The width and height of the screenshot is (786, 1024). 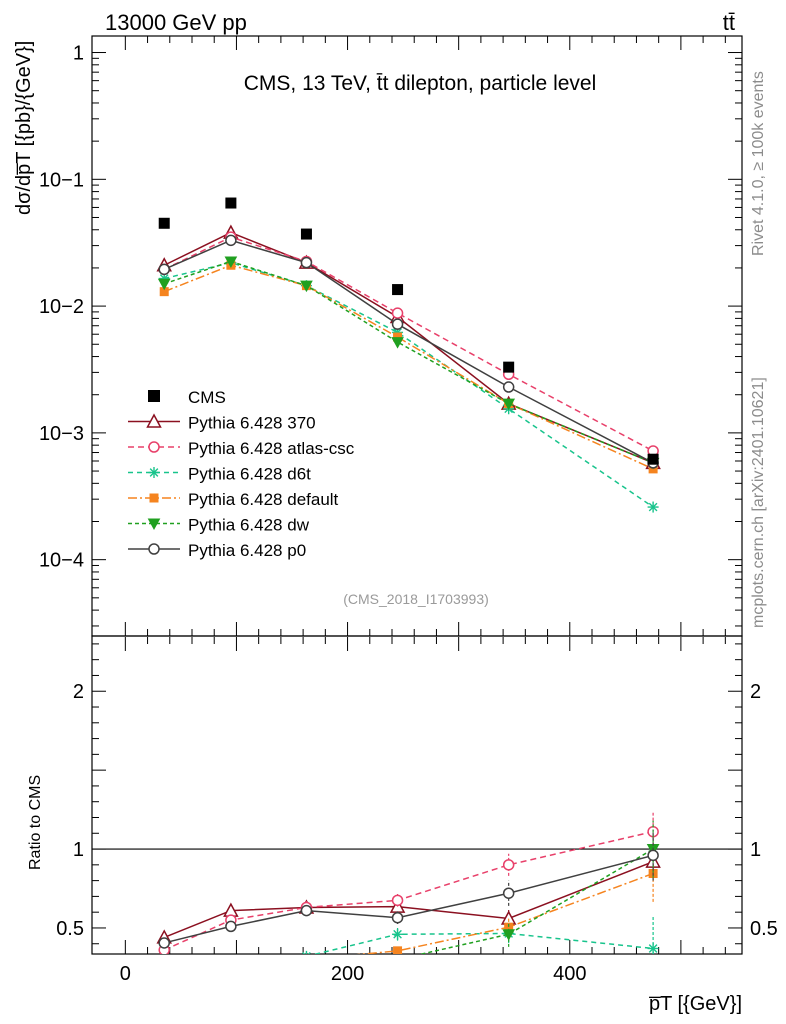 I want to click on legend-label: Pythia 6.428 p0, so click(x=247, y=550).